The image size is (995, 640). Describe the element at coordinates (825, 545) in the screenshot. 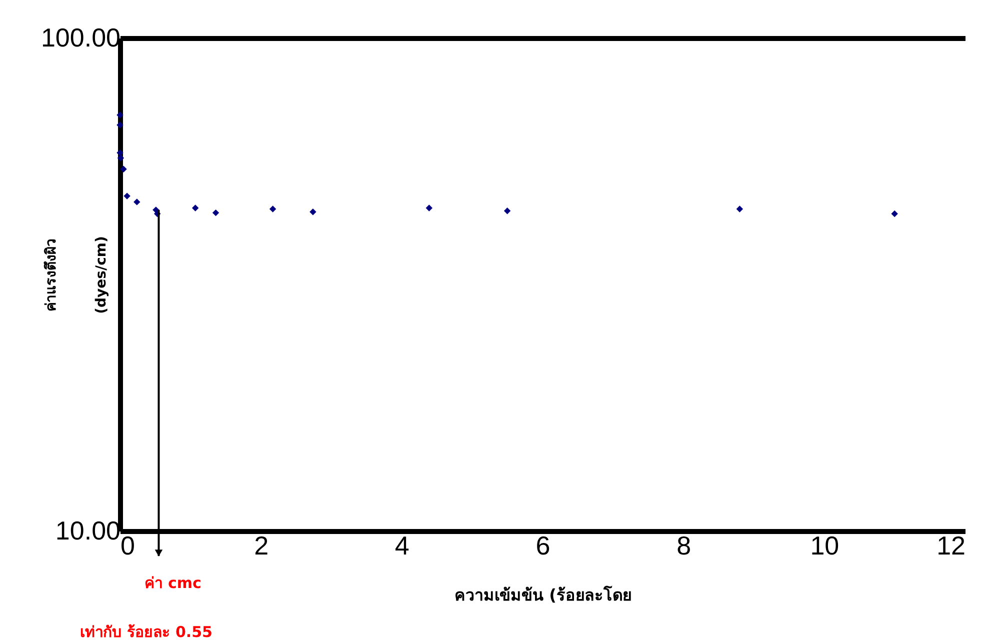

I see `x-tick-label: 10` at that location.